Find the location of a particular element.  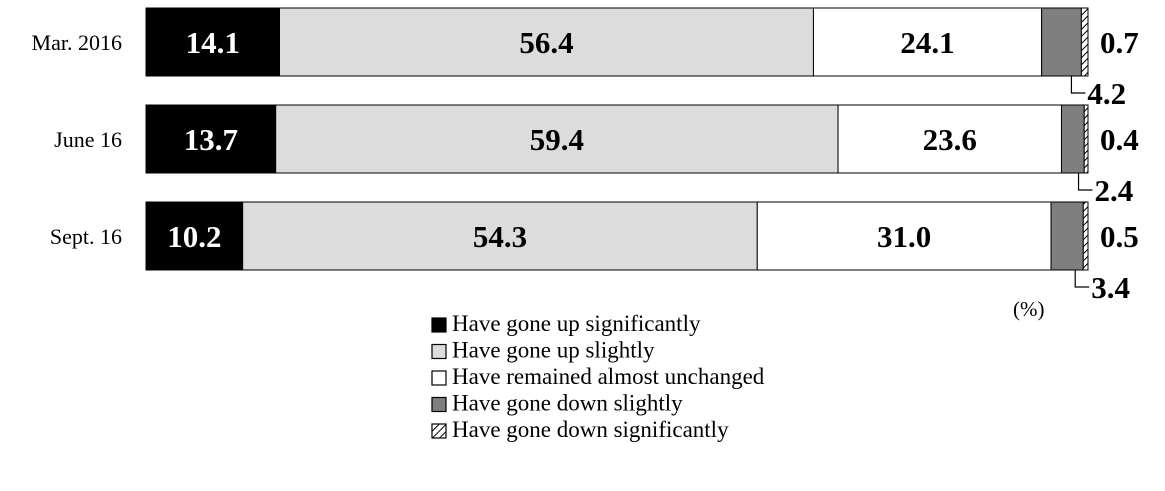

unit-label: (%) is located at coordinates (1028, 309).